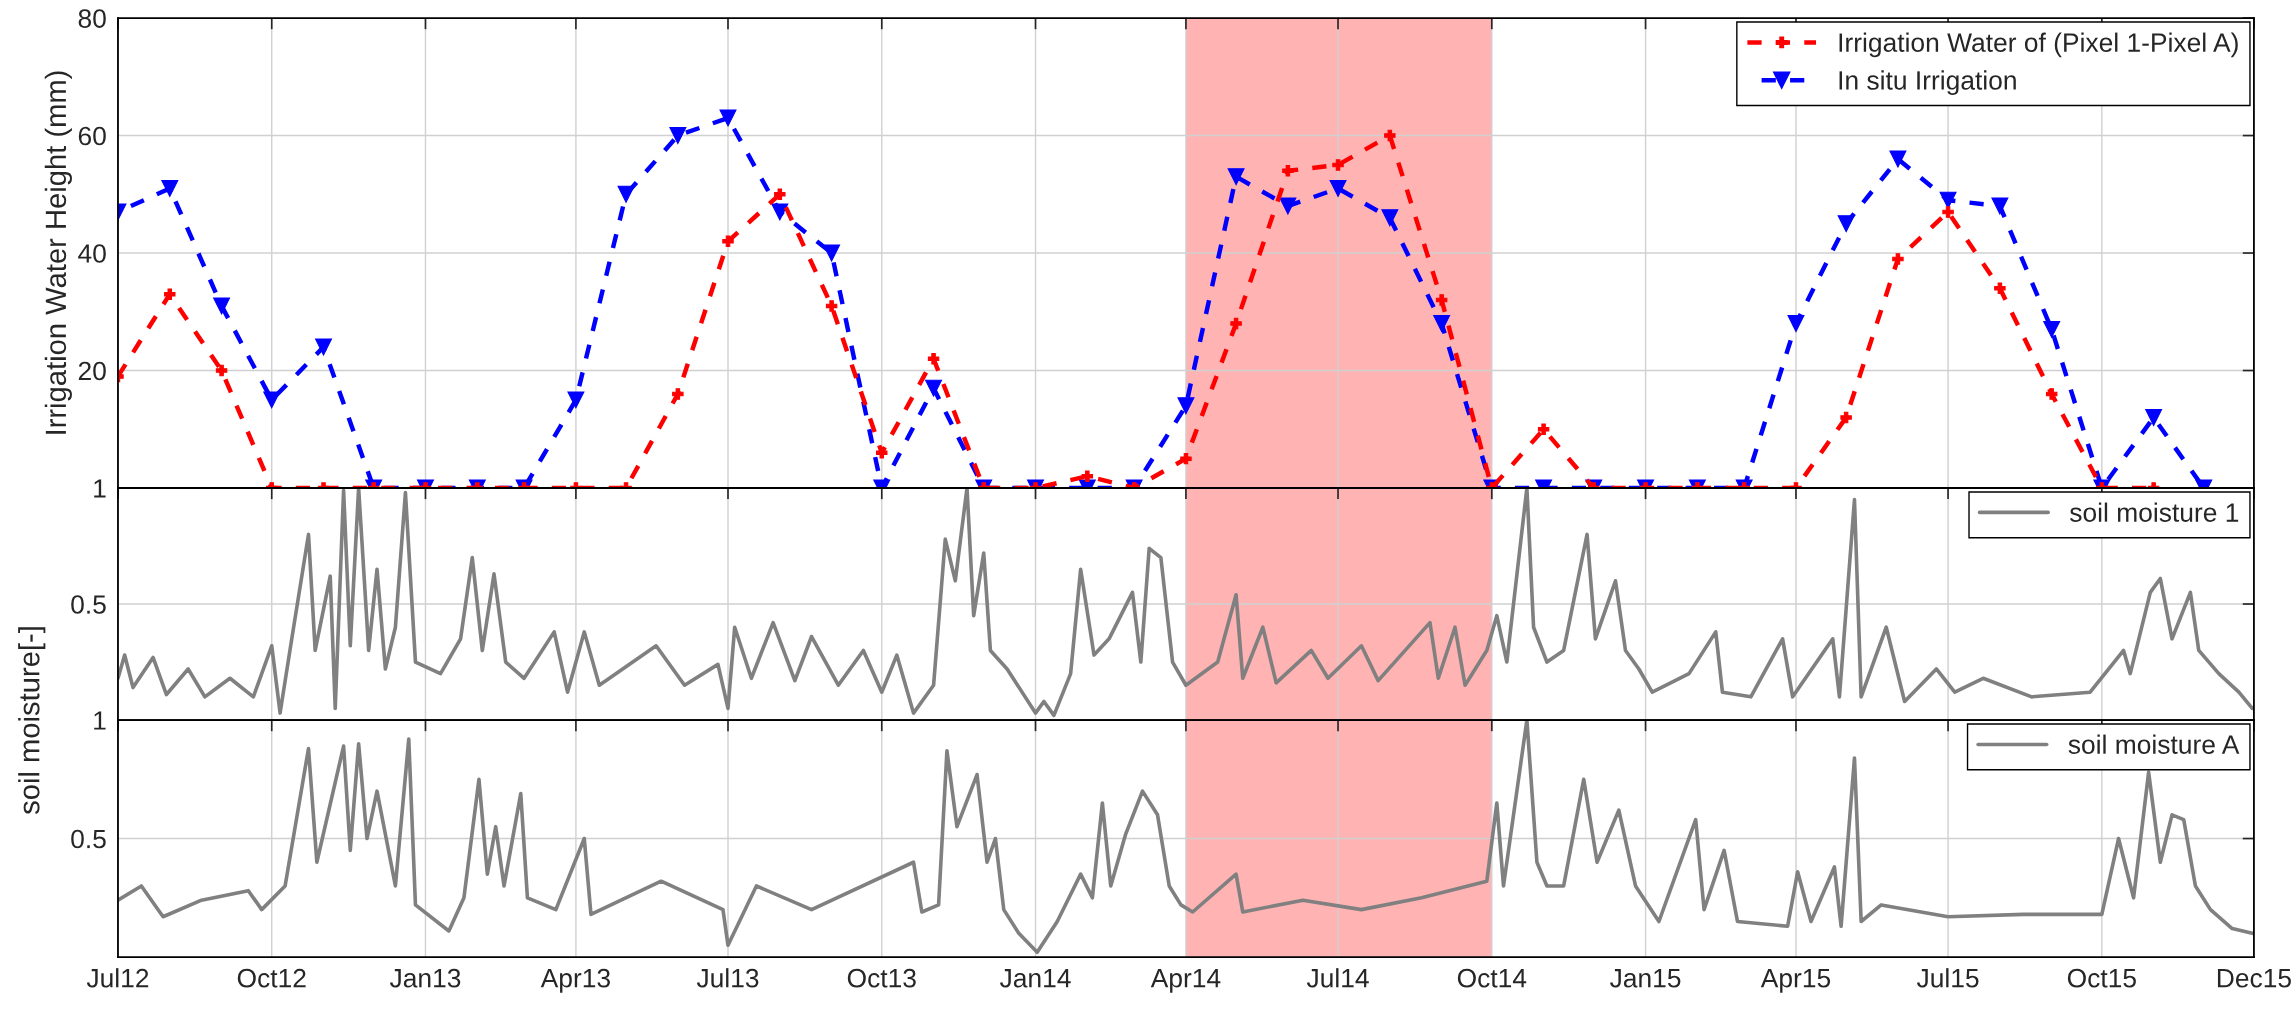 The image size is (2295, 1015). Describe the element at coordinates (92, 136) in the screenshot. I see `y-tick-label: 60` at that location.